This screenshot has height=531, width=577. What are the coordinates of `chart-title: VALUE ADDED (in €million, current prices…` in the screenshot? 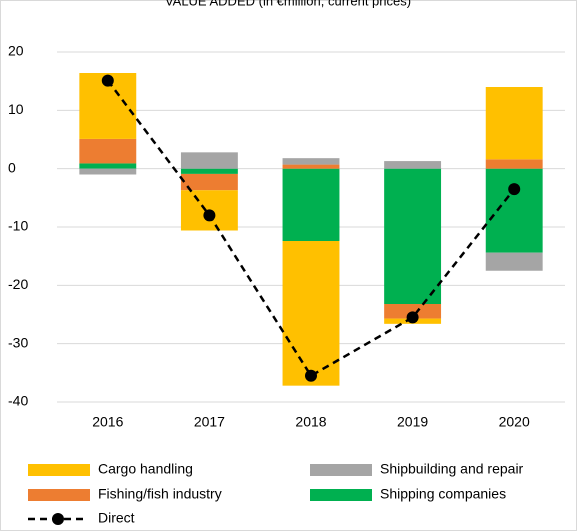 It's located at (288, 4).